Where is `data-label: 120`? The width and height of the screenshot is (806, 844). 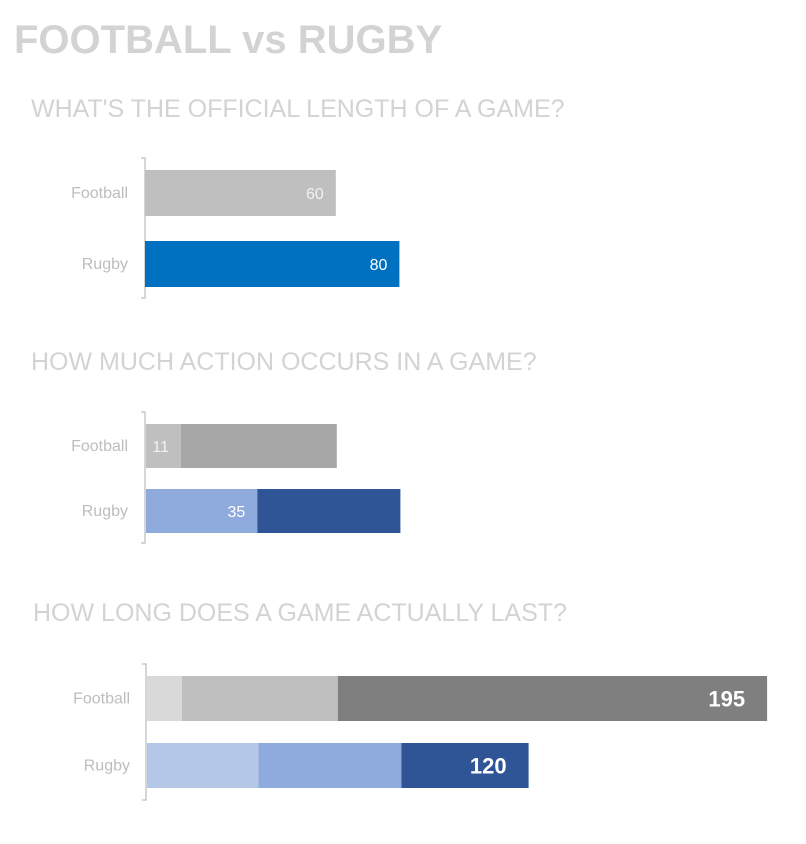 data-label: 120 is located at coordinates (488, 766).